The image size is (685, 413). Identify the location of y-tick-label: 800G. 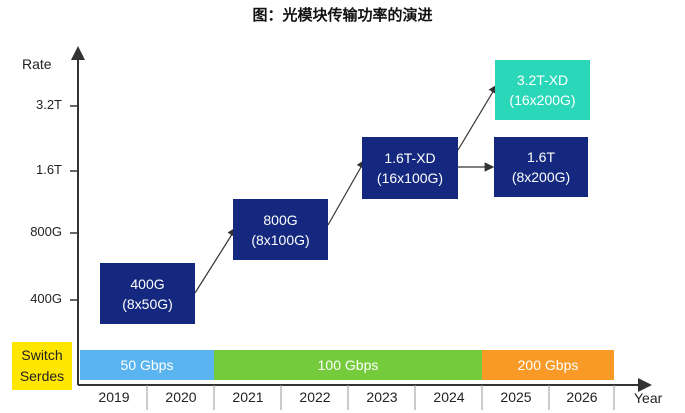
(46, 231).